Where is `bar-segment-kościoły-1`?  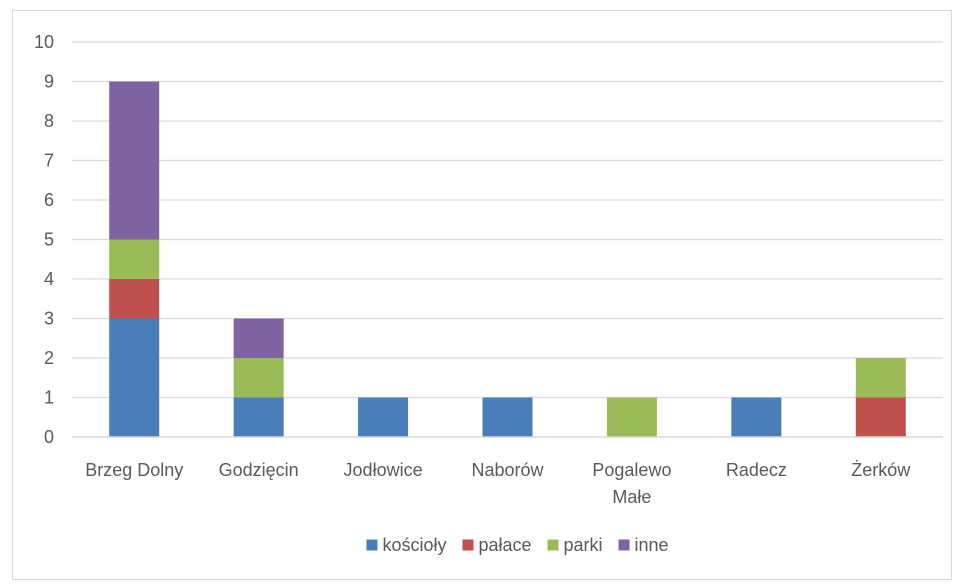 bar-segment-kościoły-1 is located at coordinates (134, 377).